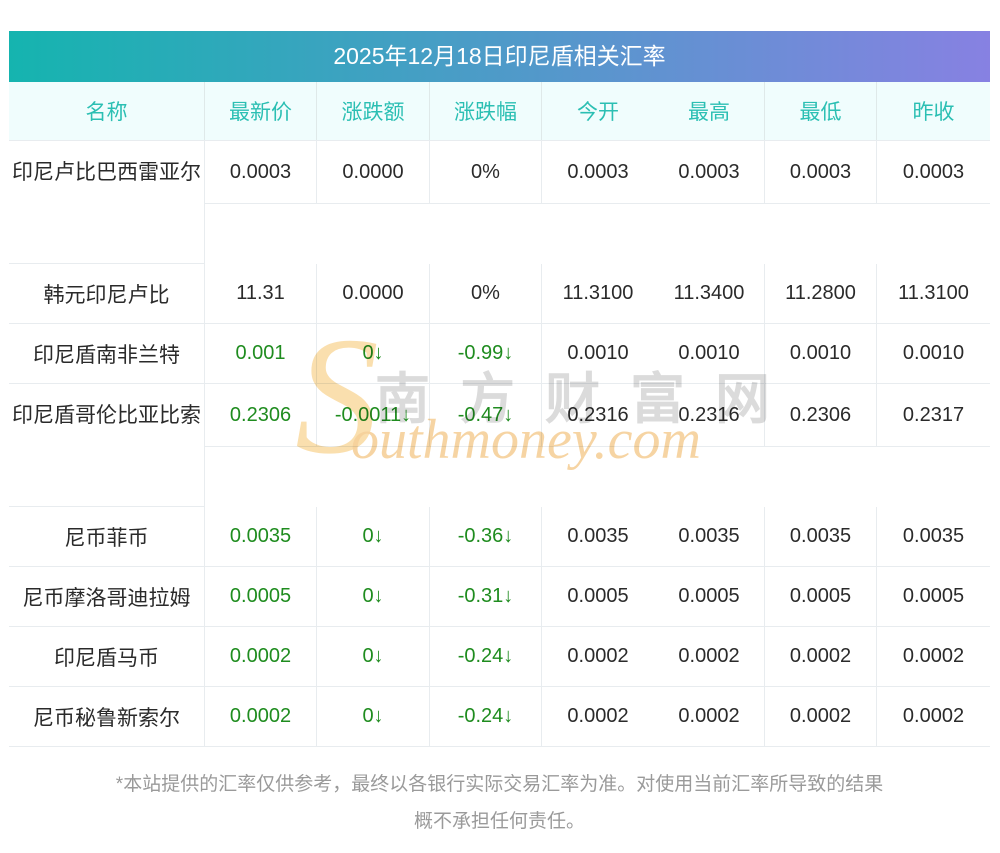 The width and height of the screenshot is (1000, 853). What do you see at coordinates (709, 415) in the screenshot?
I see `high-price: 0.2316` at bounding box center [709, 415].